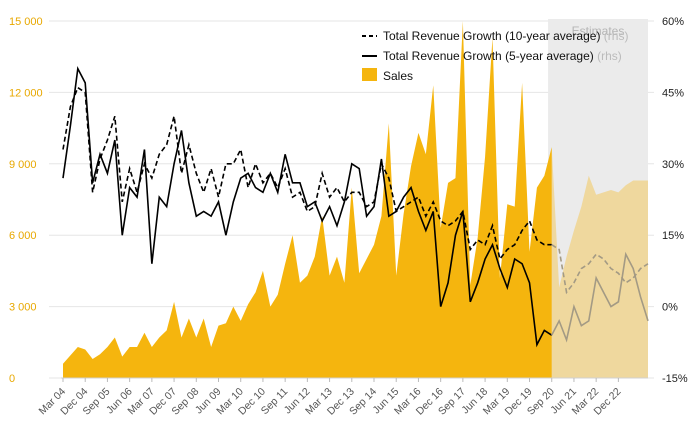 This screenshot has height=433, width=700. I want to click on left-tick-label: 12 000, so click(26, 93).